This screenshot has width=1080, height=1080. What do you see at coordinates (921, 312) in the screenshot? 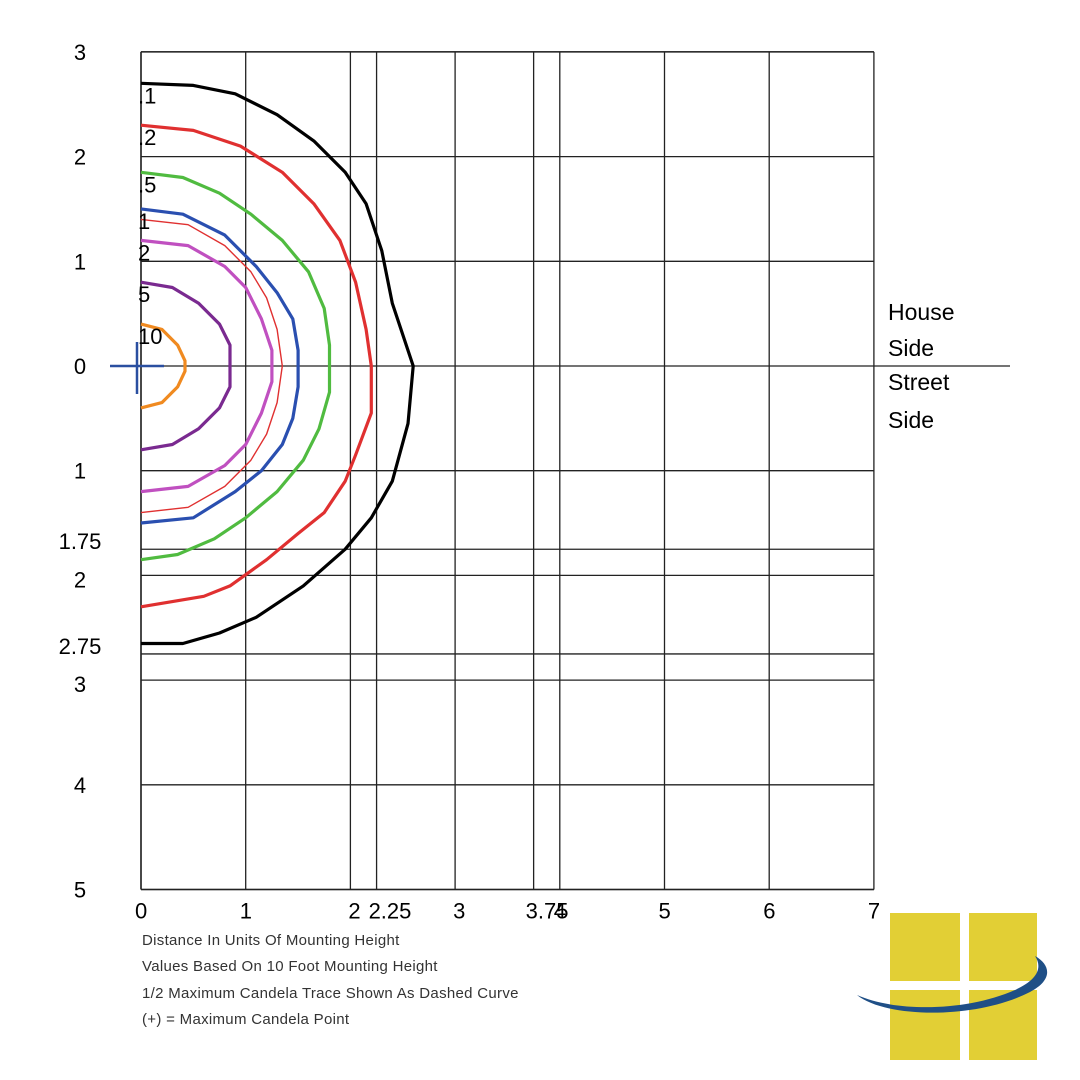
I see `house-side-label: House` at bounding box center [921, 312].